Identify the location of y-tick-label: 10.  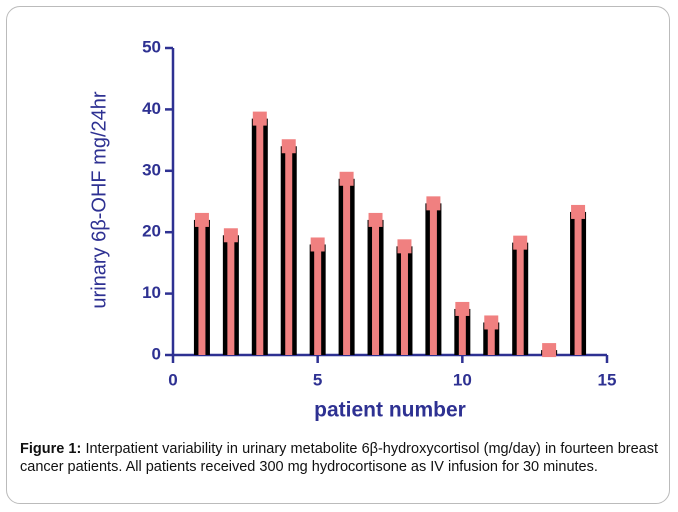
(151, 292).